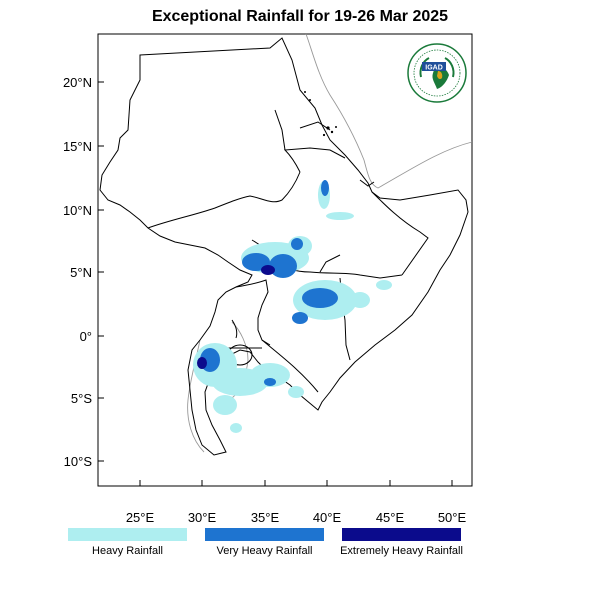 This screenshot has width=600, height=600. What do you see at coordinates (77, 210) in the screenshot?
I see `lat-tick-label: 10°N` at bounding box center [77, 210].